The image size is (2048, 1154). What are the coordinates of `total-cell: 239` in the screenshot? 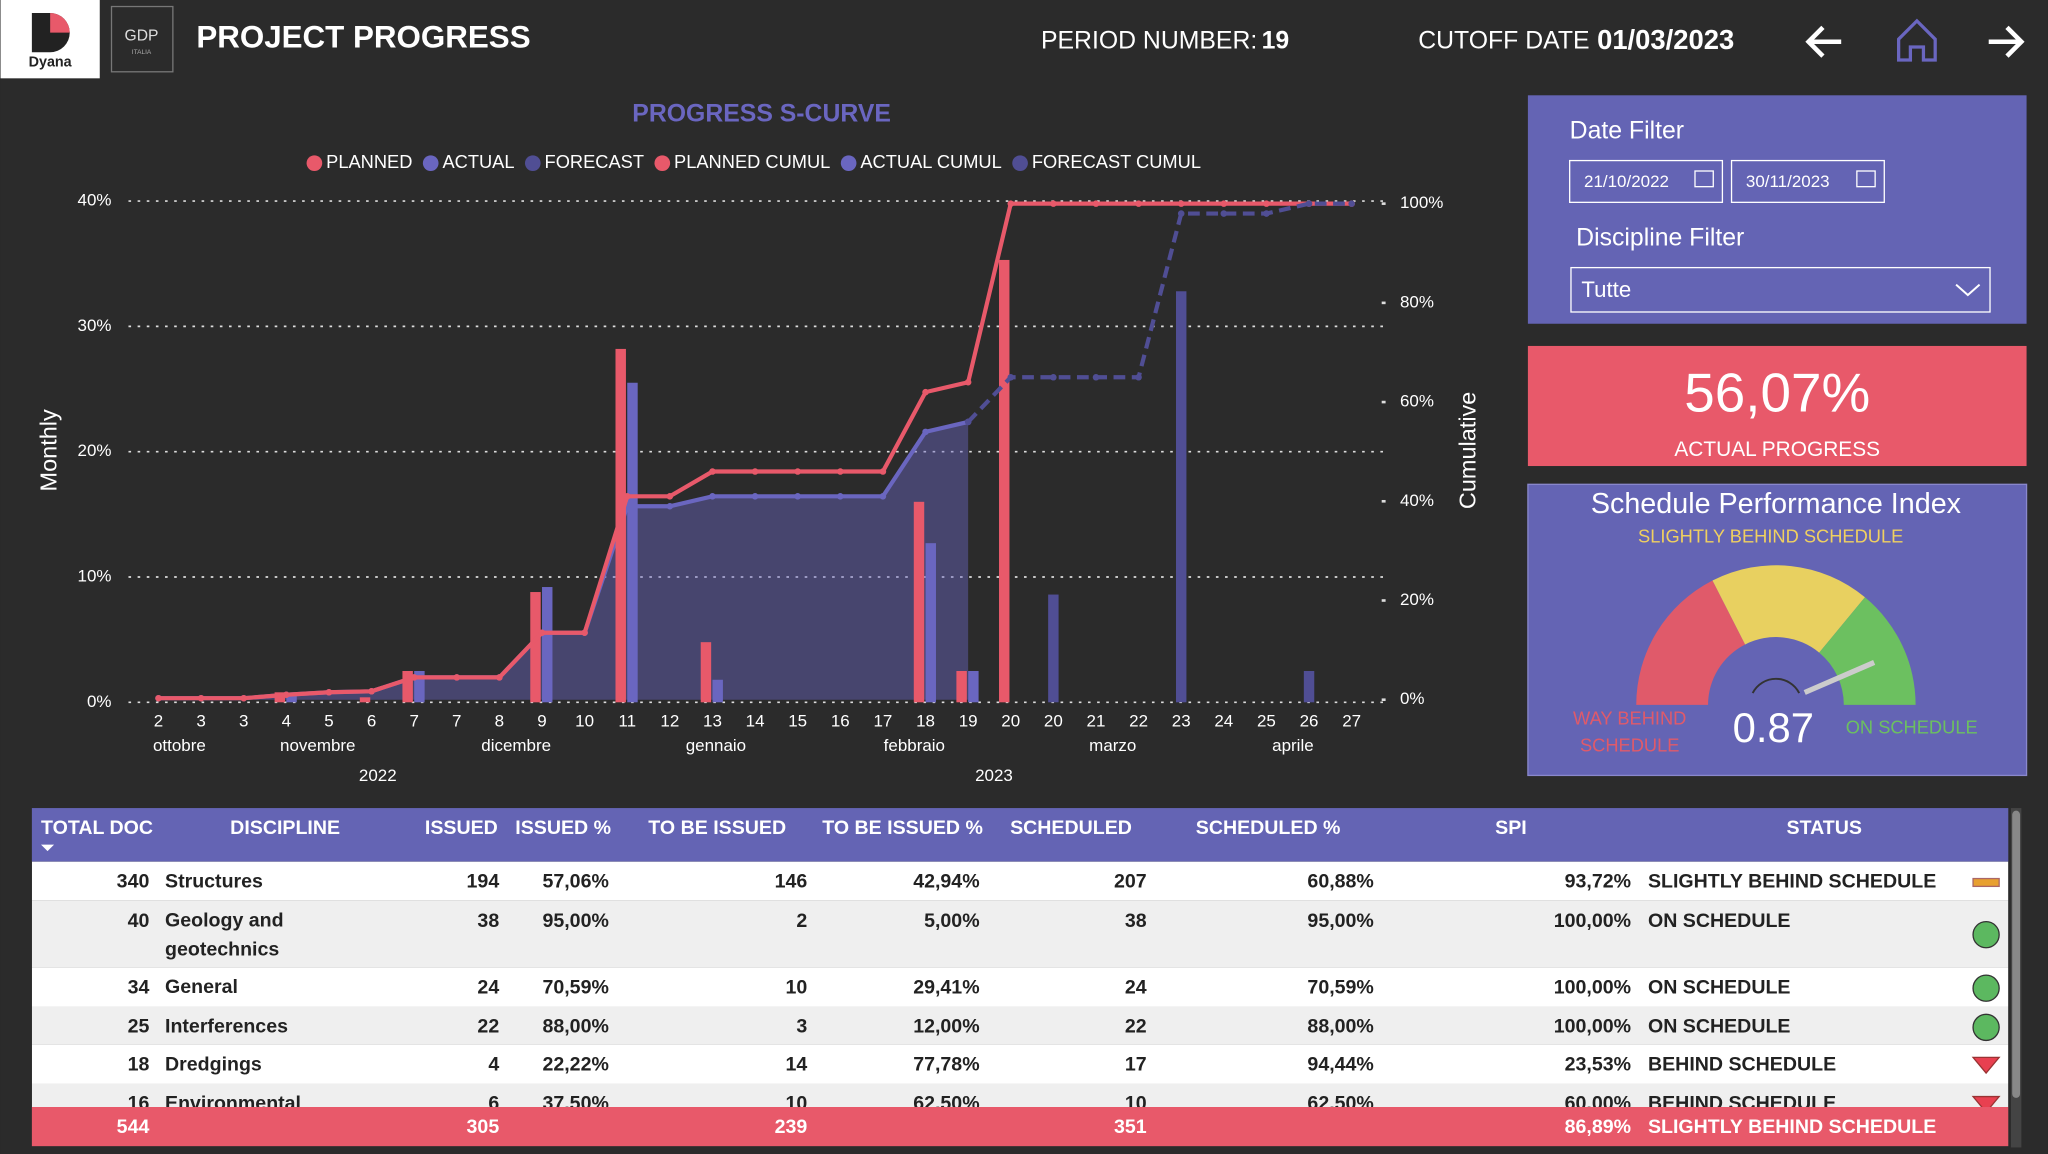 It's located at (791, 1127).